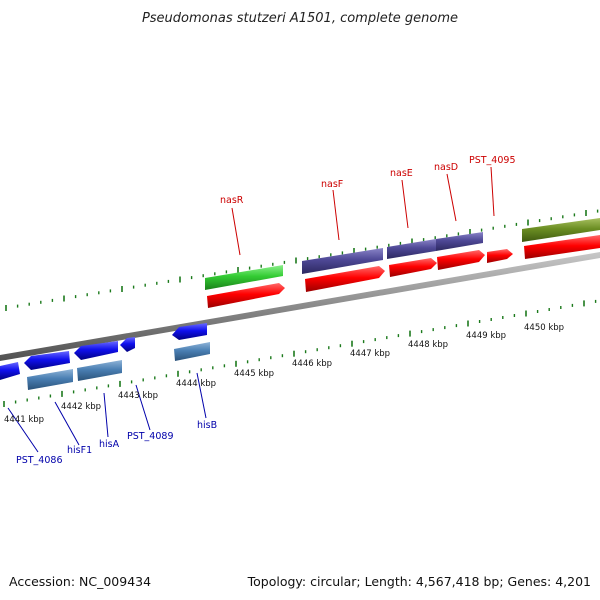 The height and width of the screenshot is (600, 600). I want to click on label-hisA: hisA, so click(109, 444).